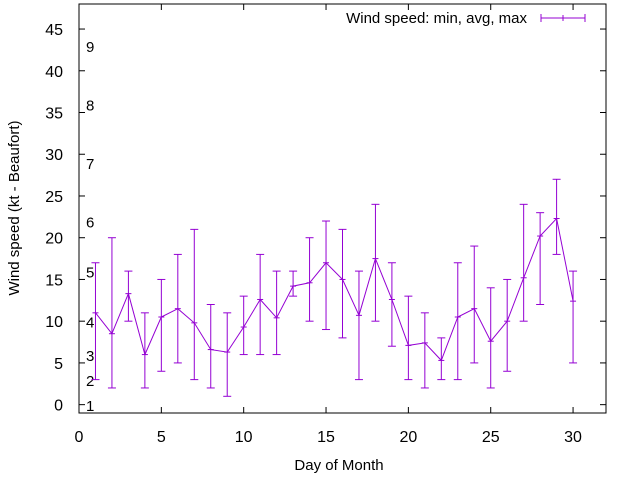 Image resolution: width=640 pixels, height=480 pixels. I want to click on beaufort-scale: 1 2 3 4 5 6 7 8 9, so click(90, 227).